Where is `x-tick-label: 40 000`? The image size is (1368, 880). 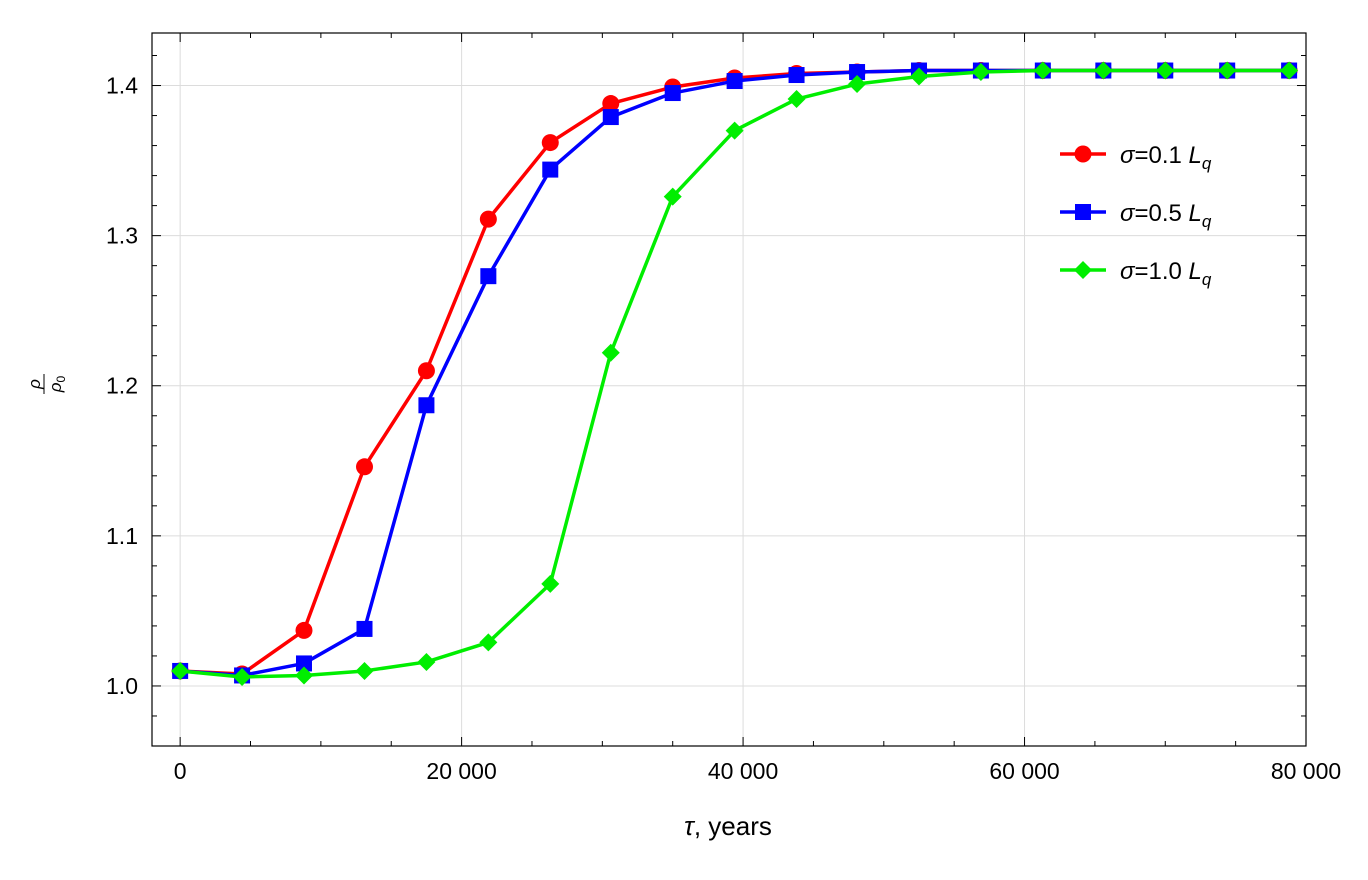 x-tick-label: 40 000 is located at coordinates (743, 771).